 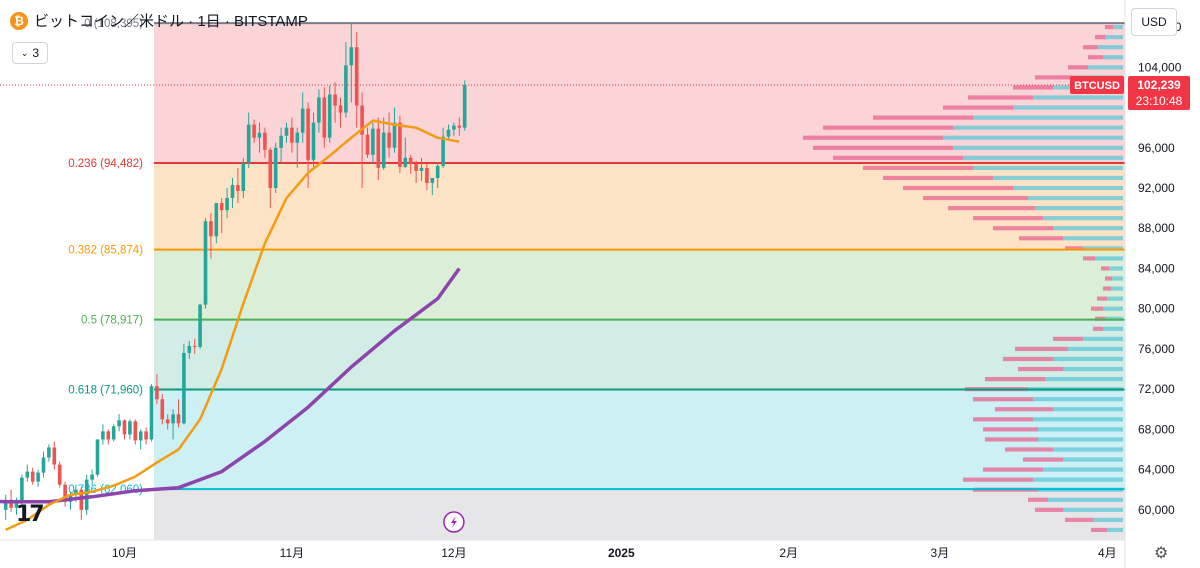 What do you see at coordinates (171, 21) in the screenshot?
I see `symbol-title: ビットコイン／米ドル · 1日 · BITSTAMP` at bounding box center [171, 21].